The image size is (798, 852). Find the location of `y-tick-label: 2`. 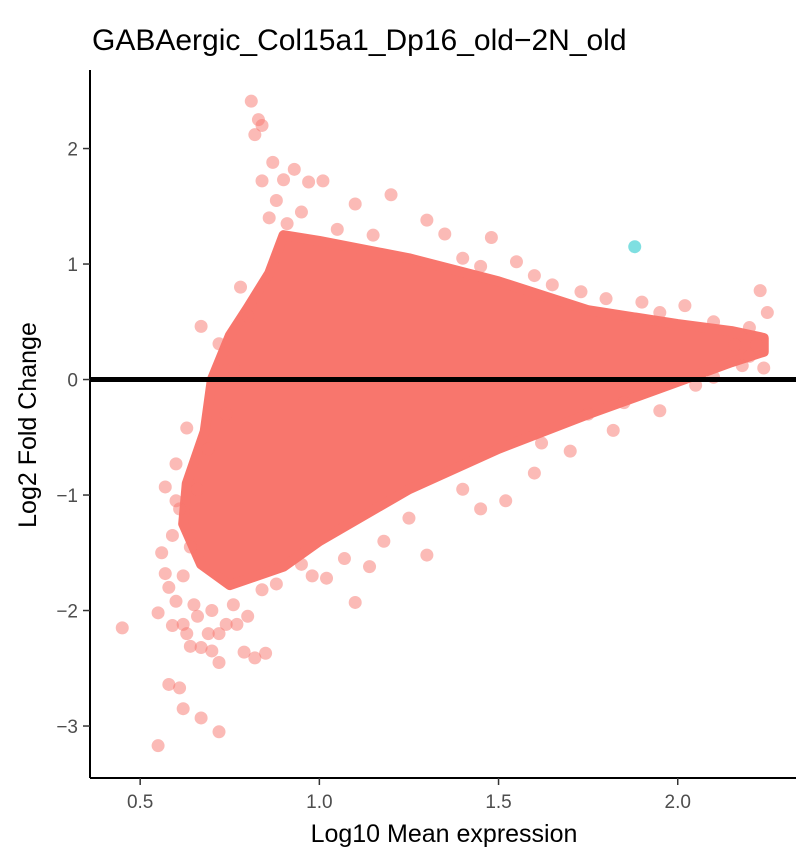

y-tick-label: 2 is located at coordinates (72, 150).